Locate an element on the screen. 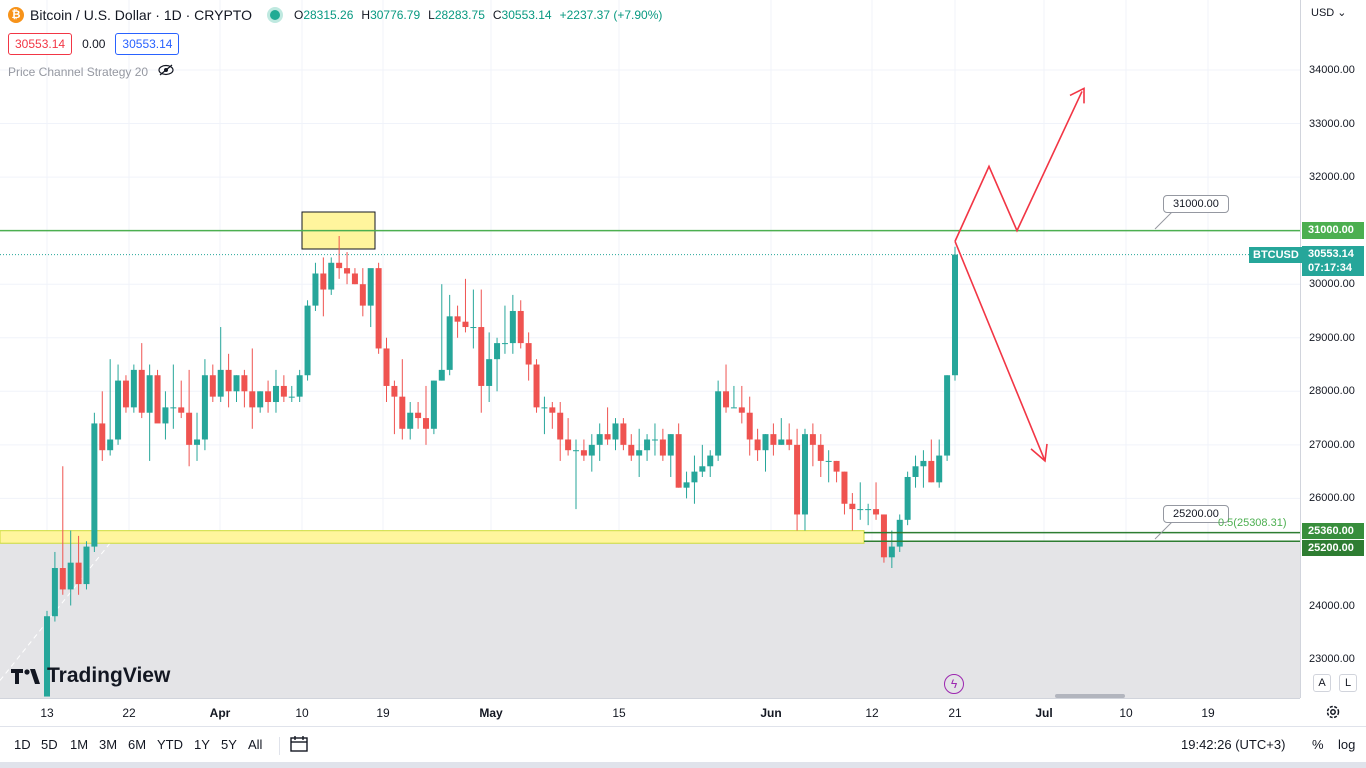 The height and width of the screenshot is (768, 1366). range-button-1y: 1Y is located at coordinates (202, 744).